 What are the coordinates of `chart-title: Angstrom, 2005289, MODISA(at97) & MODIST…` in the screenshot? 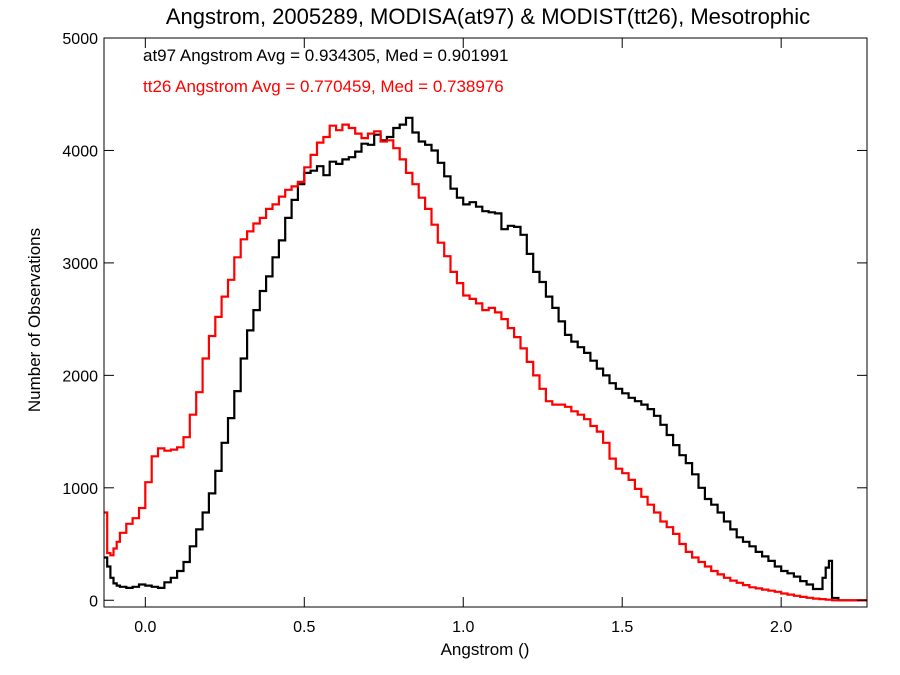 It's located at (488, 16).